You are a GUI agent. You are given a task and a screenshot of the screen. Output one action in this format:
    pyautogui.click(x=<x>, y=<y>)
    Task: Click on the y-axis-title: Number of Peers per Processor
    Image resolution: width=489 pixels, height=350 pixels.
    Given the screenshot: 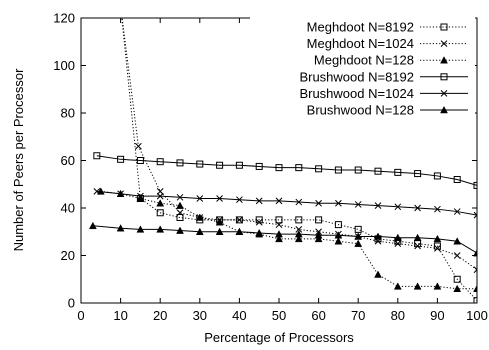 What is the action you would take?
    pyautogui.click(x=18, y=159)
    